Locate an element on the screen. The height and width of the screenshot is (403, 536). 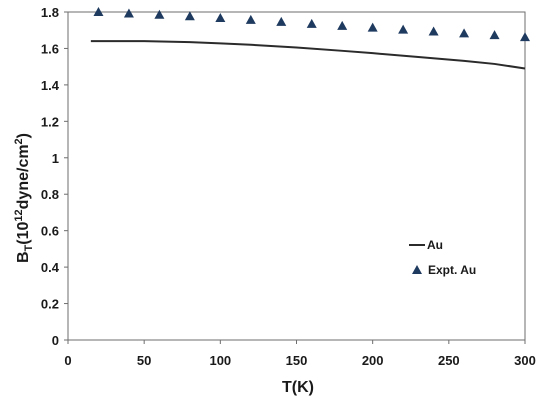
x-axis-title: T(K) is located at coordinates (298, 387).